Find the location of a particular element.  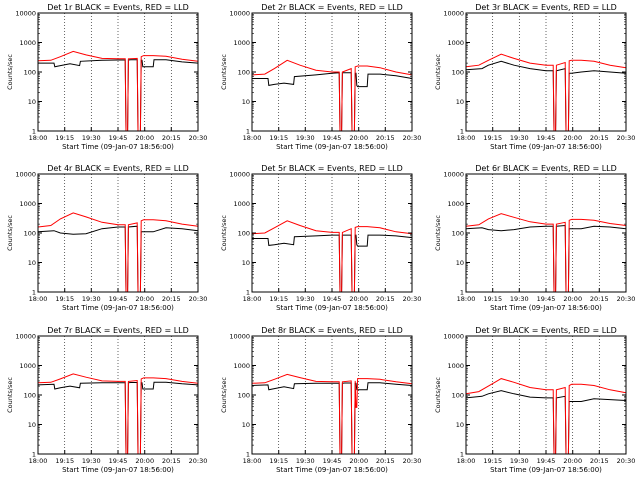

chart-title: Det 5r BLACK = Events, RED = LLD is located at coordinates (332, 168).